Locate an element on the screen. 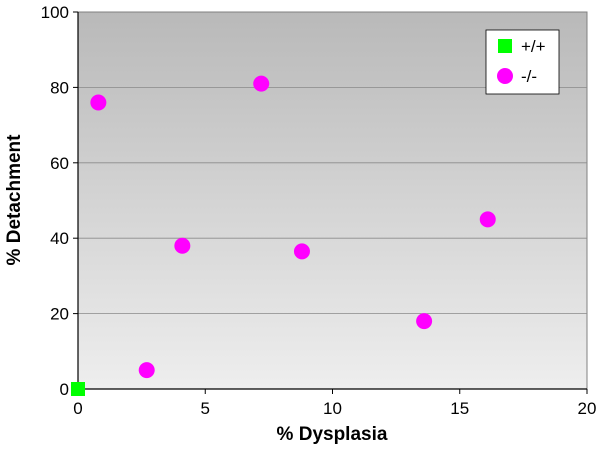  legend-label-plus-plus: +/+ is located at coordinates (533, 46).